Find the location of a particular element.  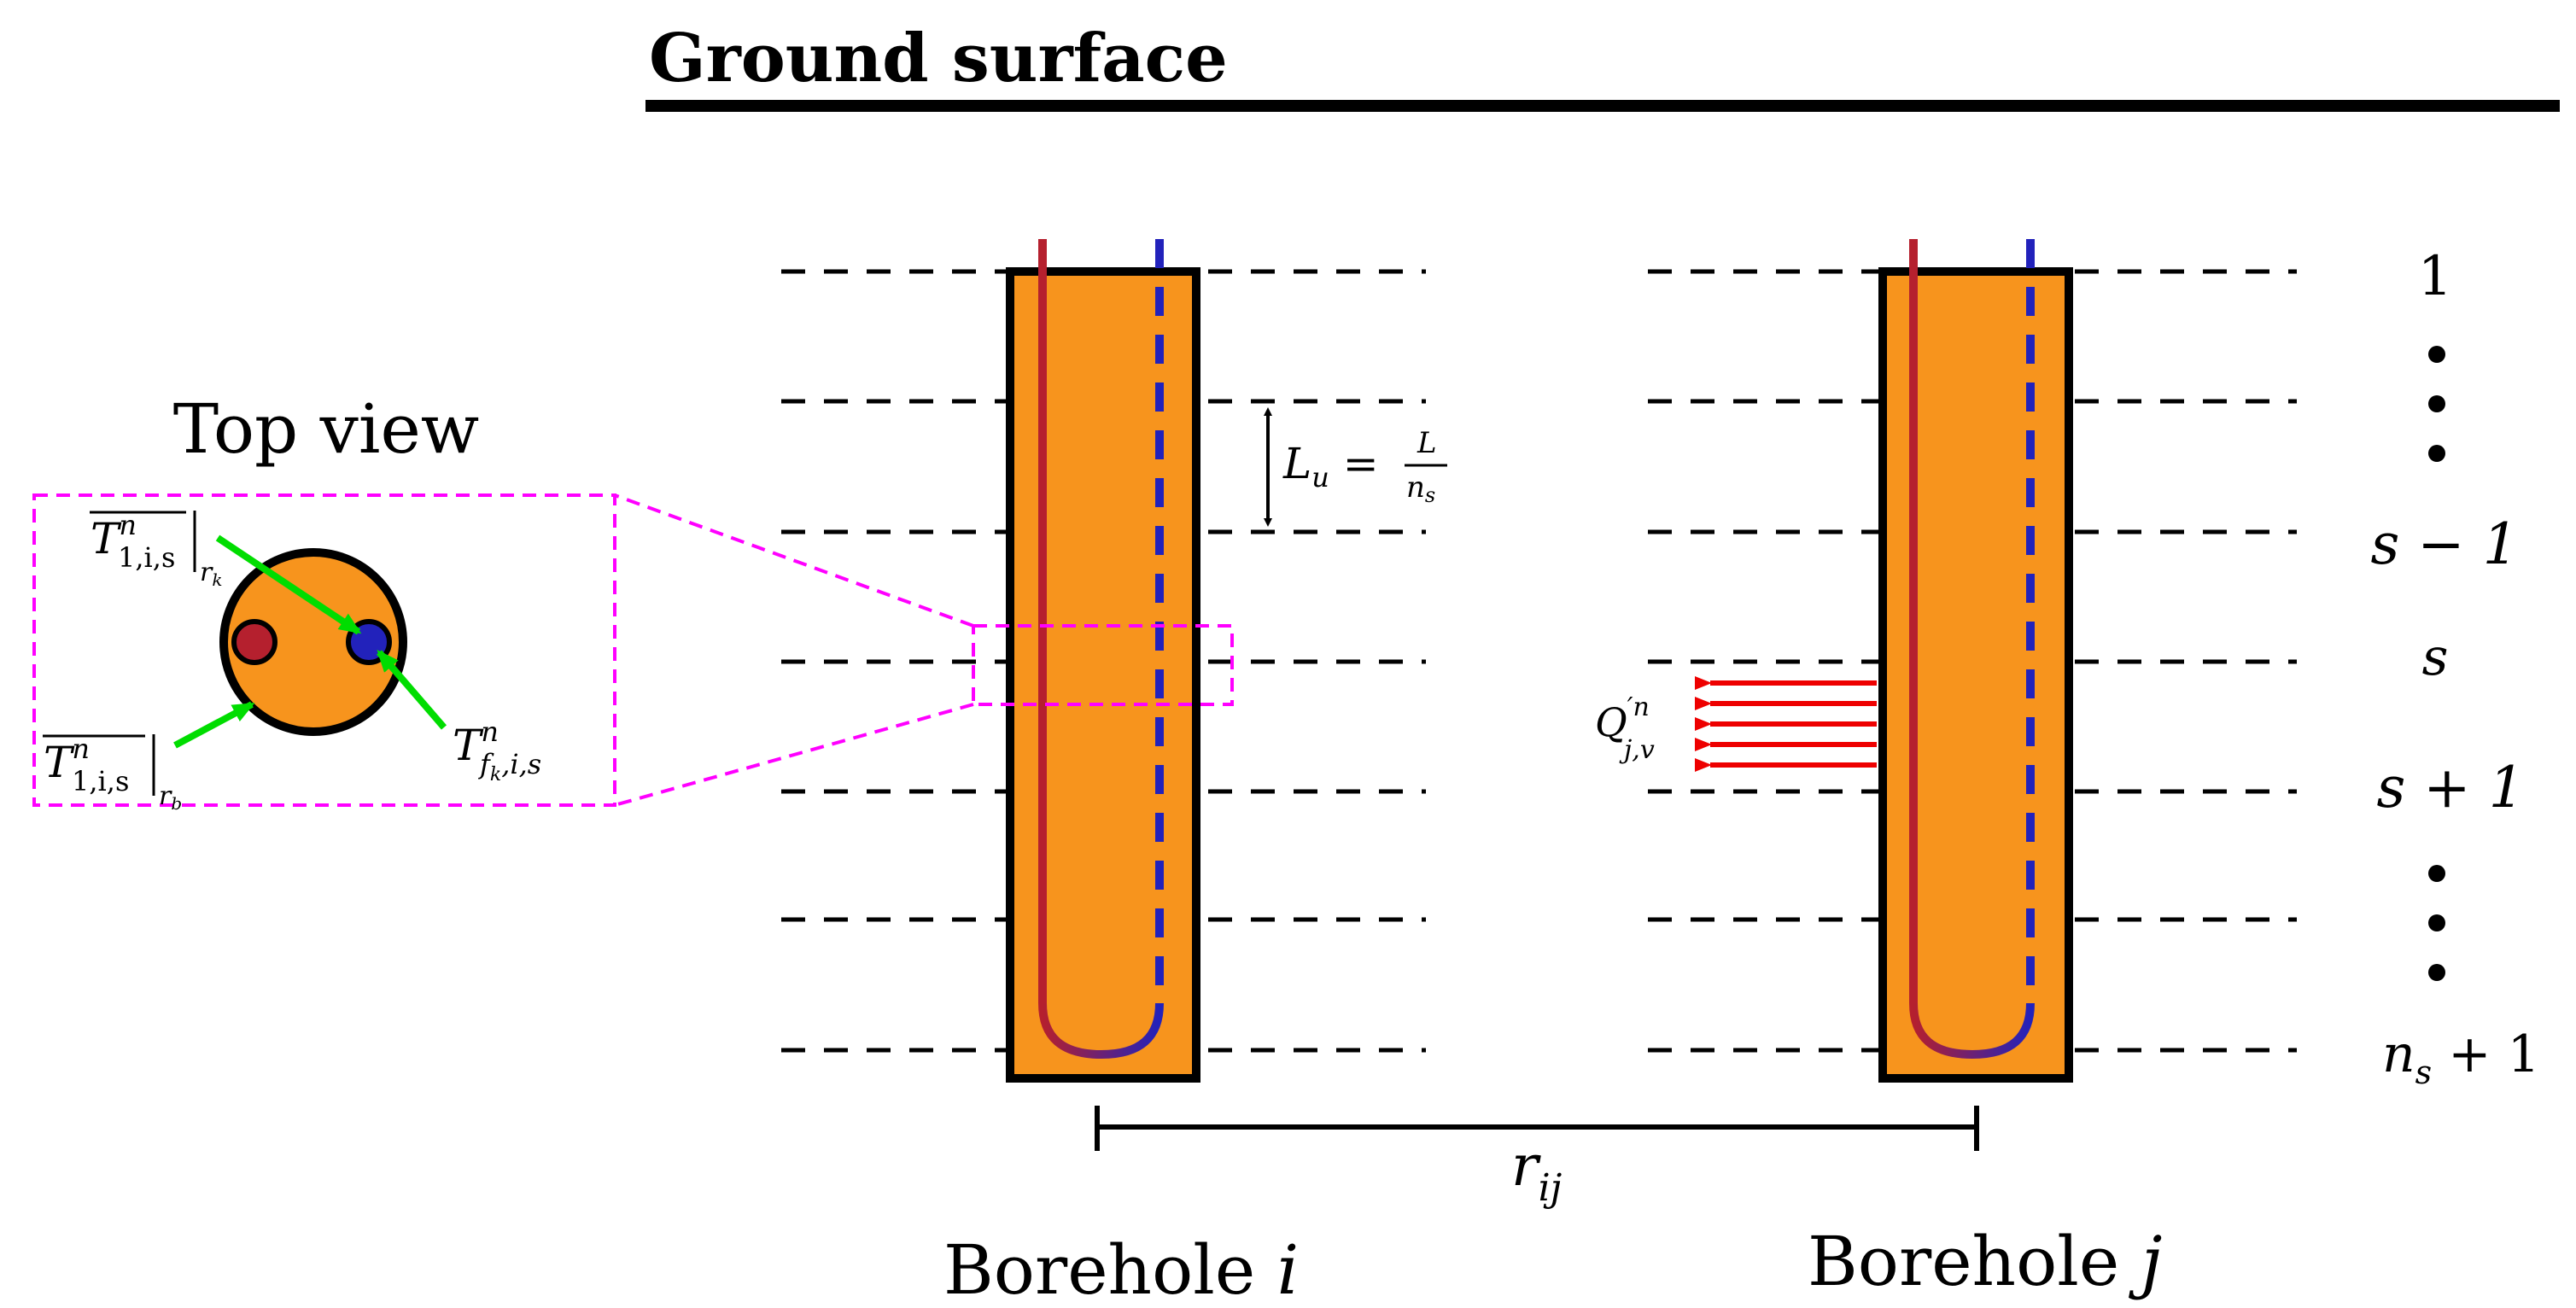

evaluation-point-rk: rk is located at coordinates (211, 574).